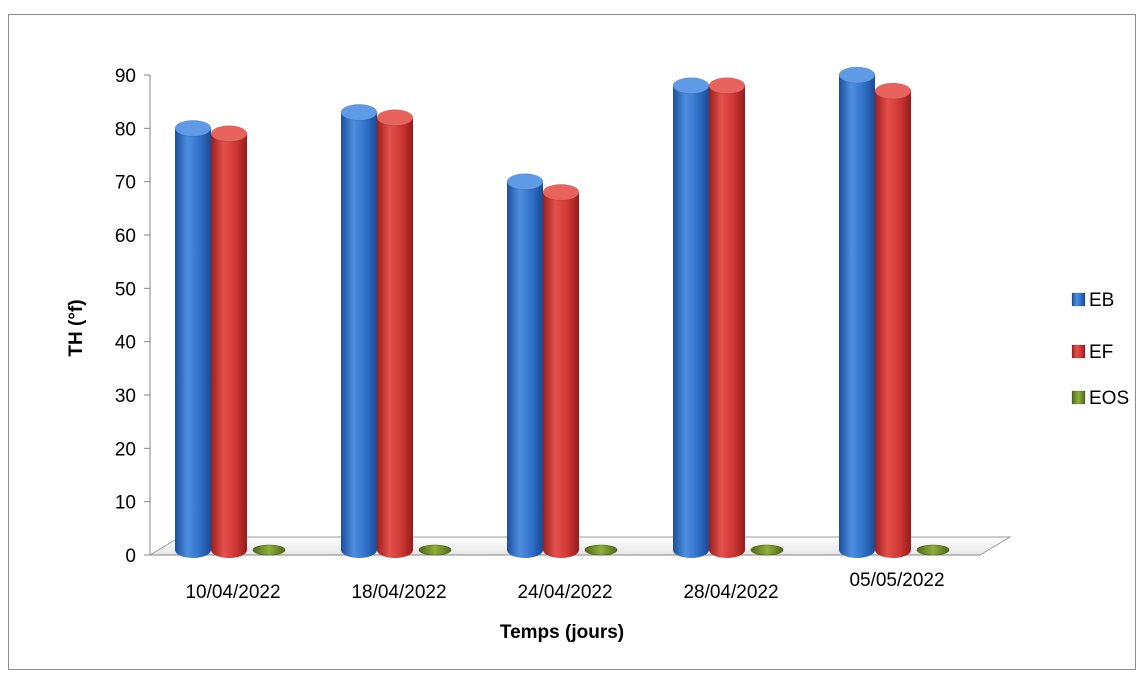 Image resolution: width=1146 pixels, height=677 pixels. What do you see at coordinates (133, 316) in the screenshot?
I see `y-axis: 0 10 20 30 40 50 60 70 80 90` at bounding box center [133, 316].